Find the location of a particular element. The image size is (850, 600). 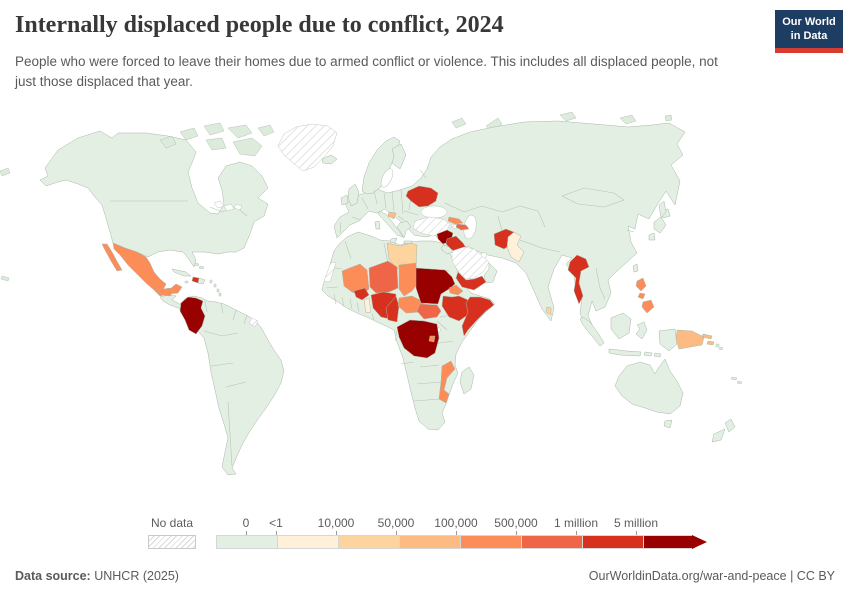

owid-logo-red-bar is located at coordinates (809, 50).